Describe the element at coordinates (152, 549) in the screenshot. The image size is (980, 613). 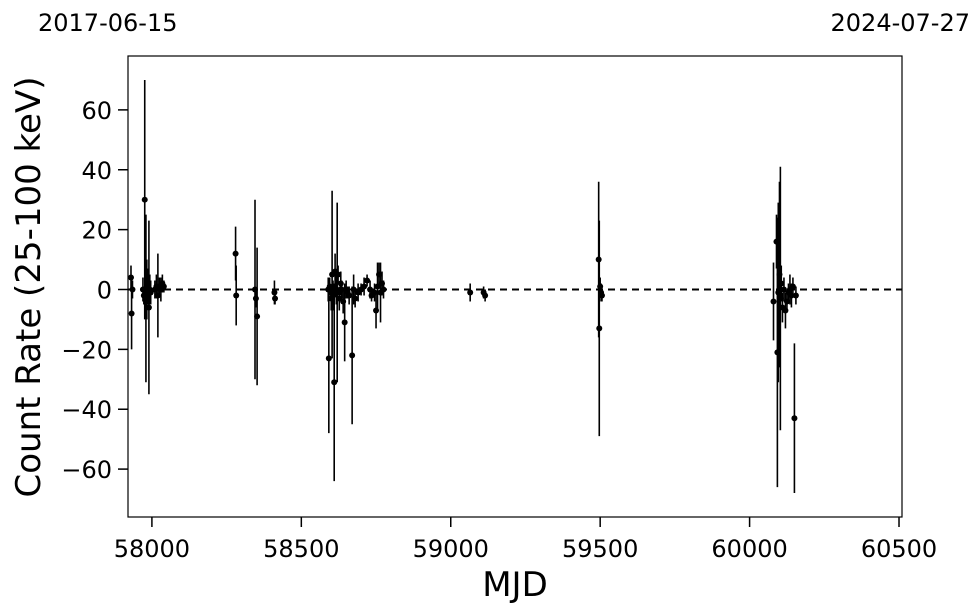
I see `x-tick-label-0: 58000` at that location.